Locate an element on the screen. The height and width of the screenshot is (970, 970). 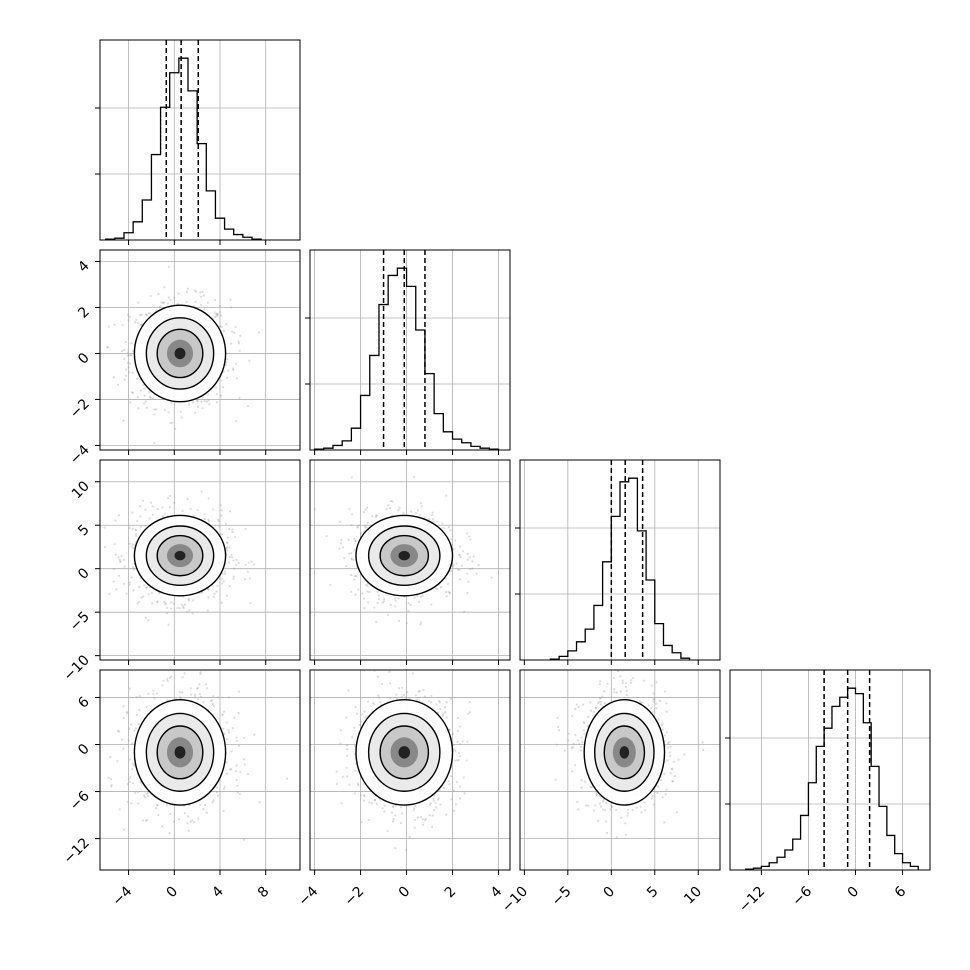
ytick-label-2-1: −5 is located at coordinates (80, 622).